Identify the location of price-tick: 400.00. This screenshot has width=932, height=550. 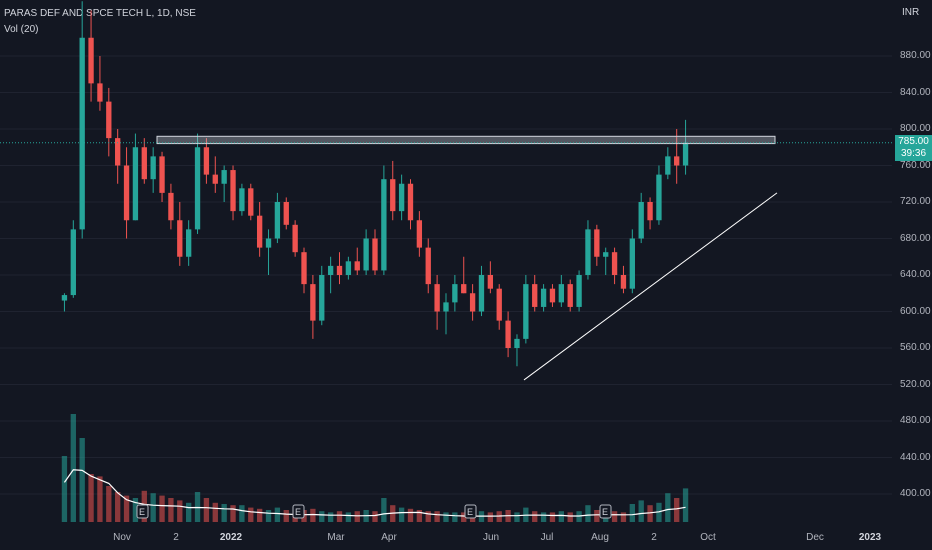
(915, 493).